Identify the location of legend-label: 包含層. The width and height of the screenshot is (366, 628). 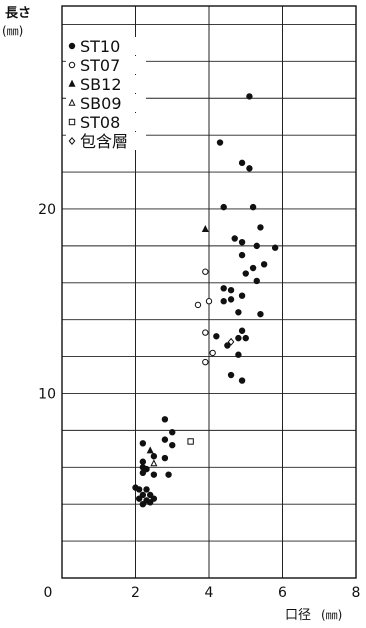
(104, 141).